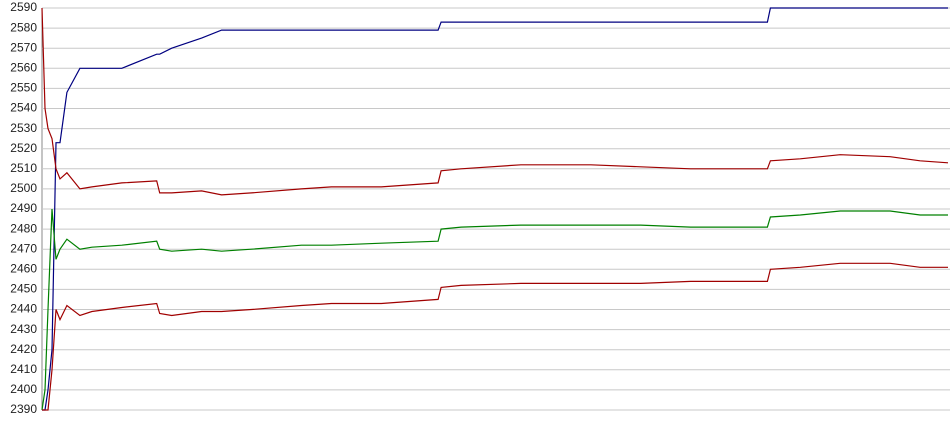 The width and height of the screenshot is (950, 440). Describe the element at coordinates (23, 349) in the screenshot. I see `y-tick-label: 2420` at that location.